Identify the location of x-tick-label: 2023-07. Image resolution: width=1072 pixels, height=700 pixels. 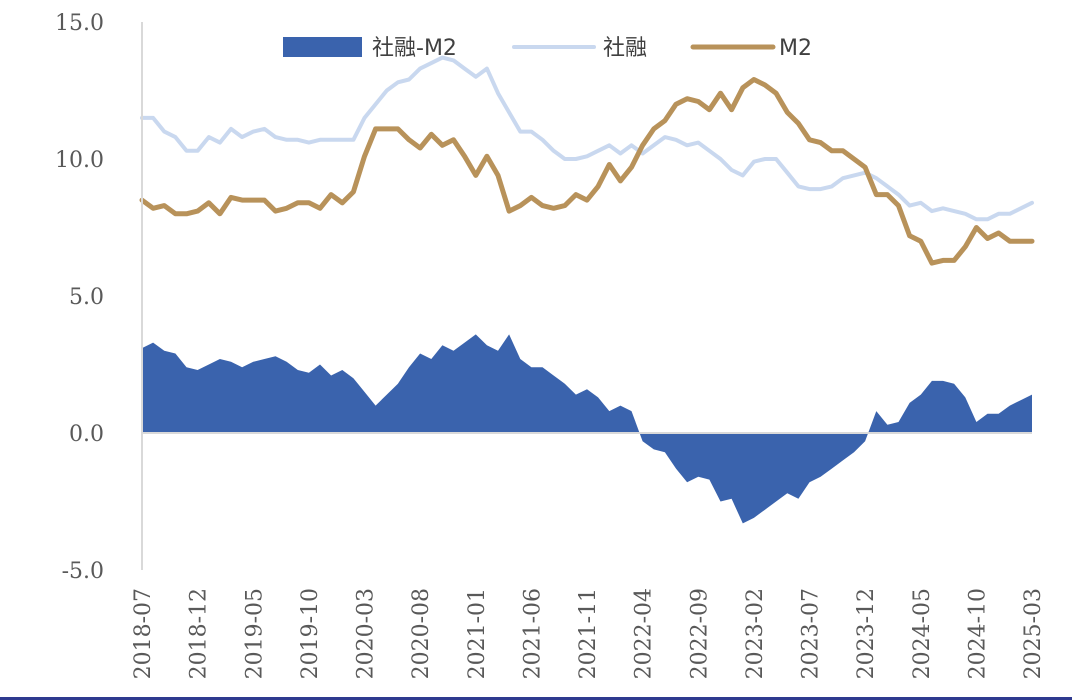
(811, 633).